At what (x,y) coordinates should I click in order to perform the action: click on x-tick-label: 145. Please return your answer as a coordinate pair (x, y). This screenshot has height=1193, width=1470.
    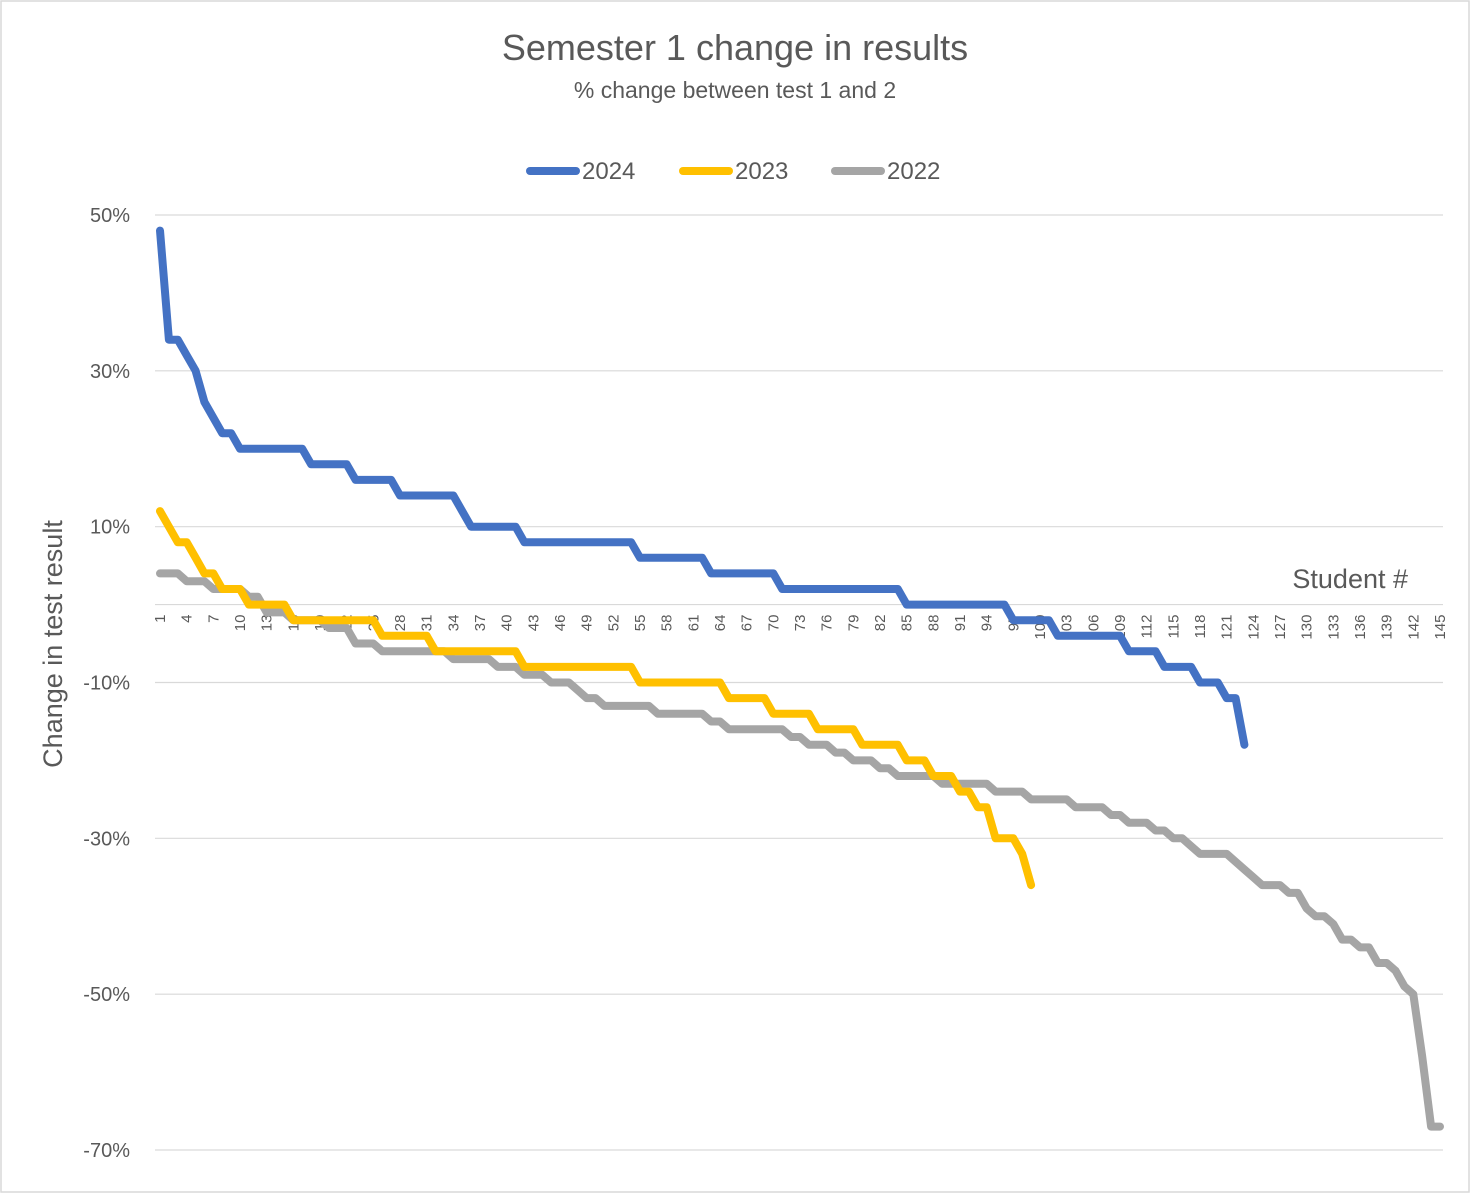
    Looking at the image, I should click on (1440, 627).